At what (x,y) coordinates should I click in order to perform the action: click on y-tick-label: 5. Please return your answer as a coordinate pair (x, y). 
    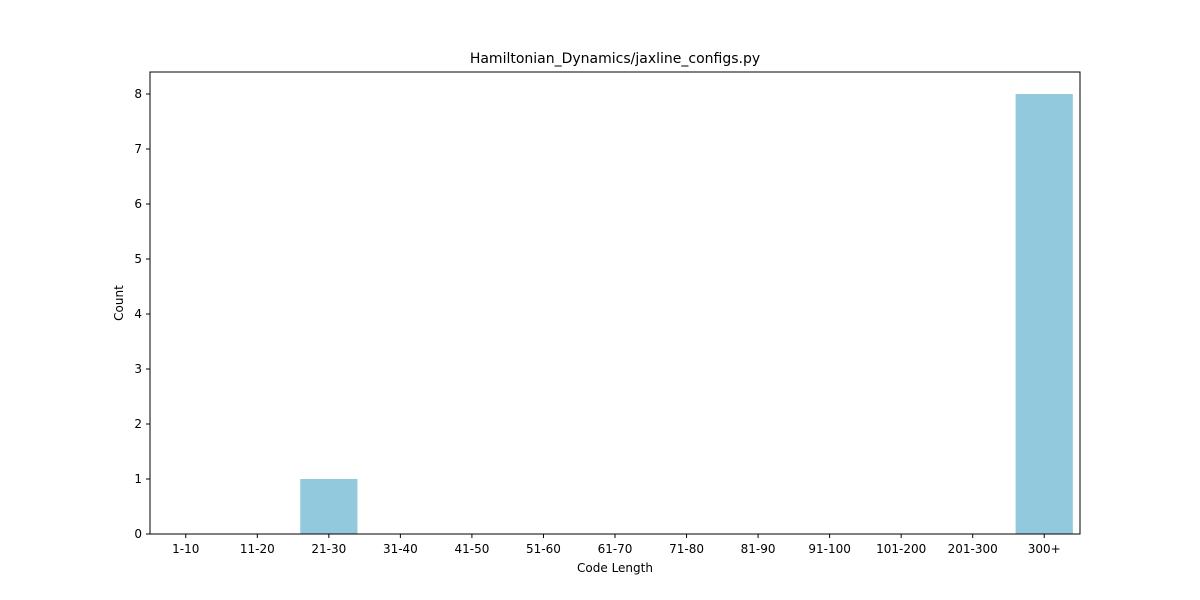
    Looking at the image, I should click on (138, 259).